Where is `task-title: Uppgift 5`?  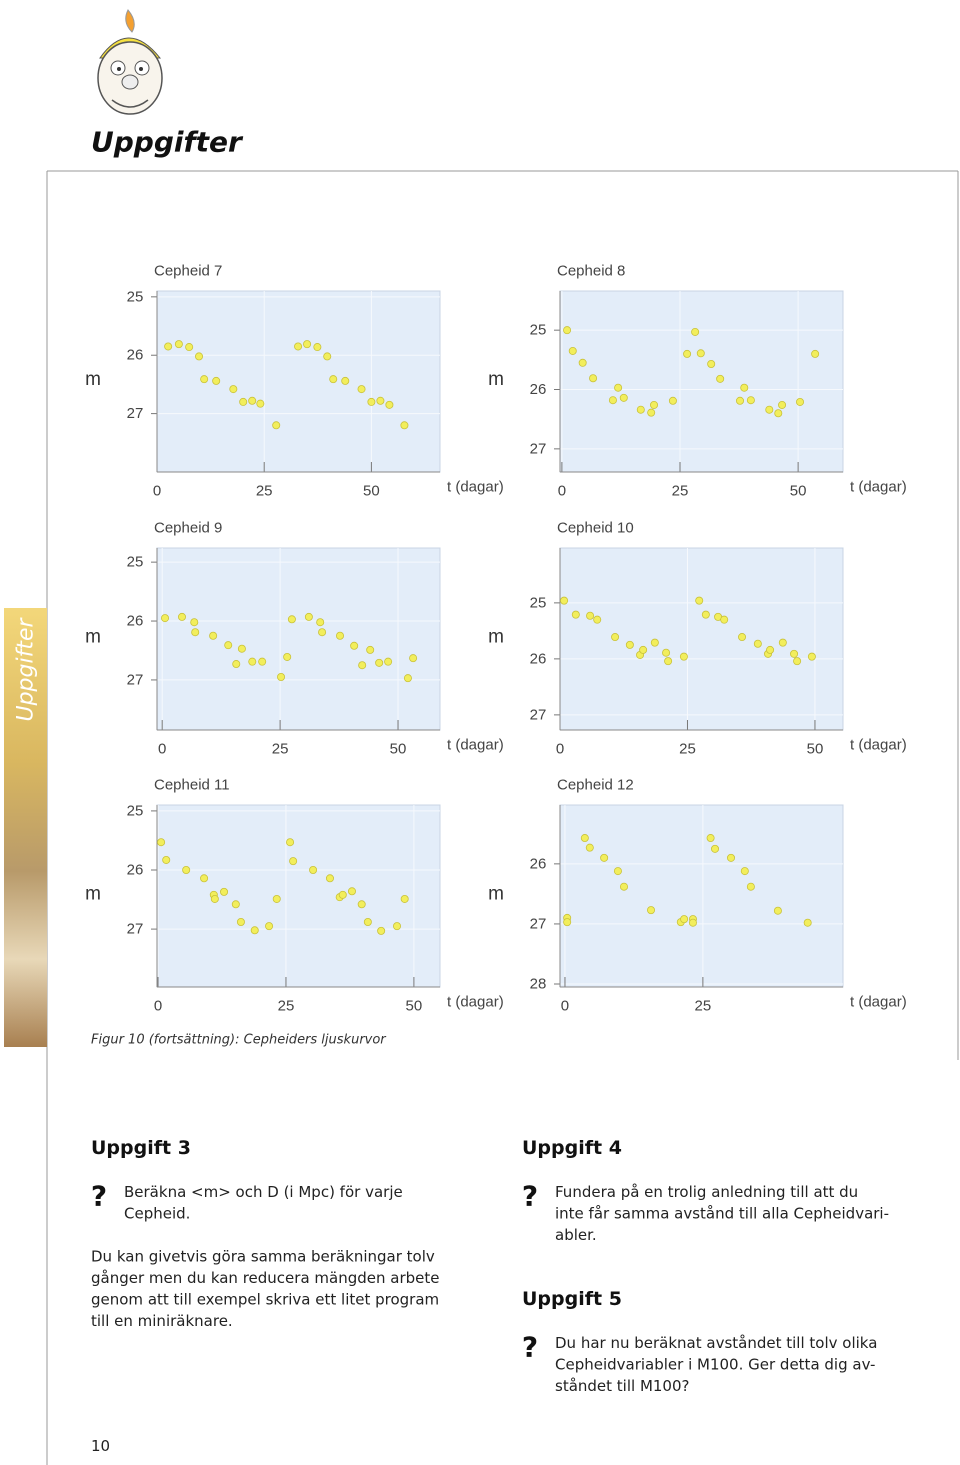
task-title: Uppgift 5 is located at coordinates (572, 1299).